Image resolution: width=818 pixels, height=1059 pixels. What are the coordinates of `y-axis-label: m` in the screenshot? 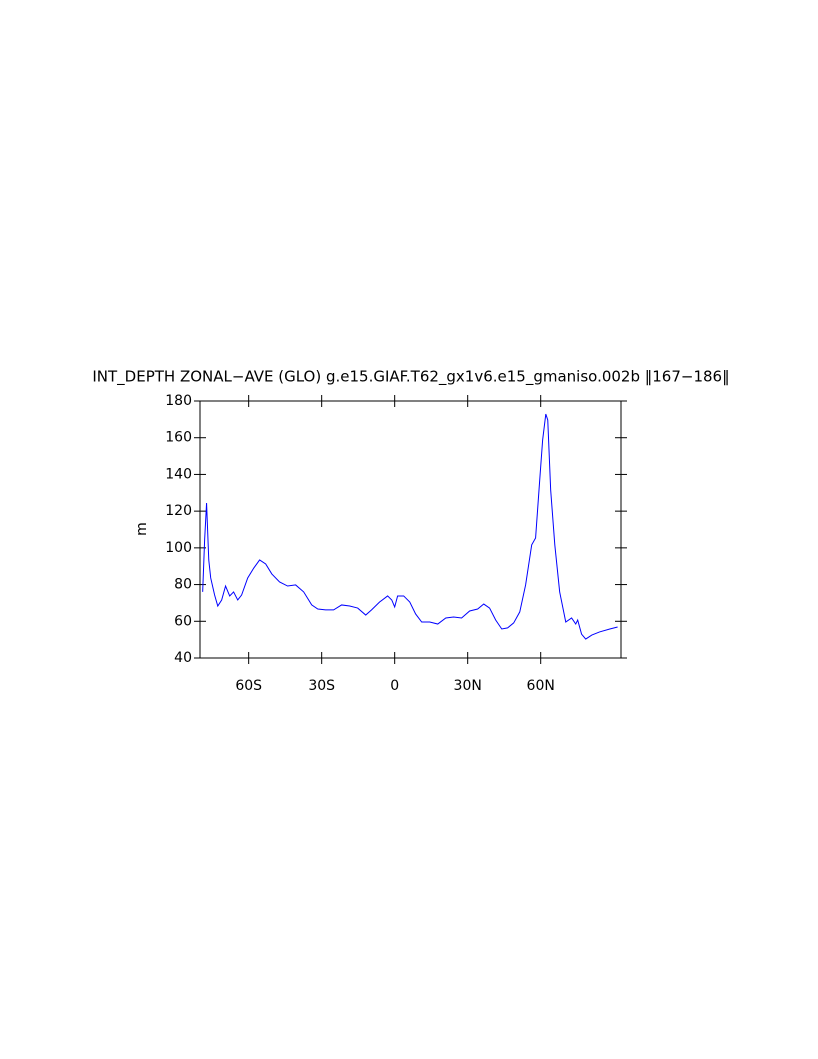 It's located at (142, 529).